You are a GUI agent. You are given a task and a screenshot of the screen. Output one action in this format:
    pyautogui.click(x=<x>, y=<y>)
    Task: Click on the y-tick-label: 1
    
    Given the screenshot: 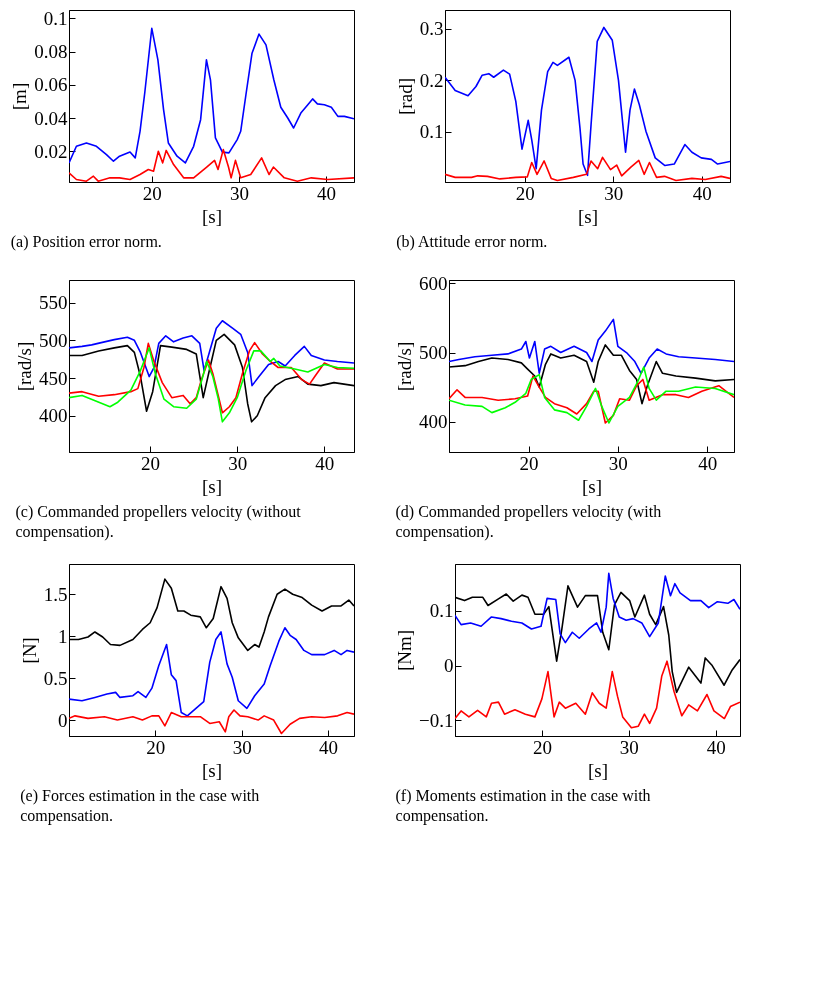 What is the action you would take?
    pyautogui.click(x=63, y=636)
    